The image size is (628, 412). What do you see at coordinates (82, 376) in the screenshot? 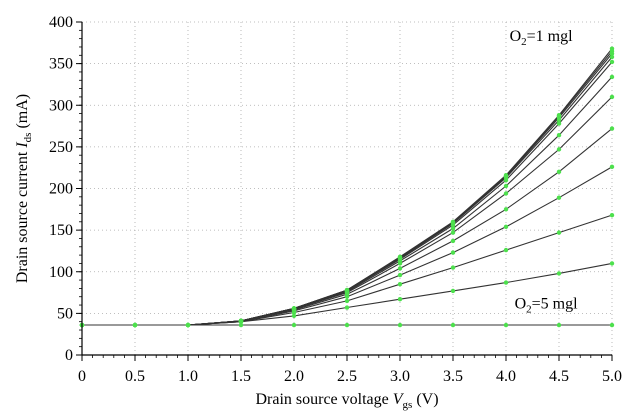
I see `x-tick-label: 0` at bounding box center [82, 376].